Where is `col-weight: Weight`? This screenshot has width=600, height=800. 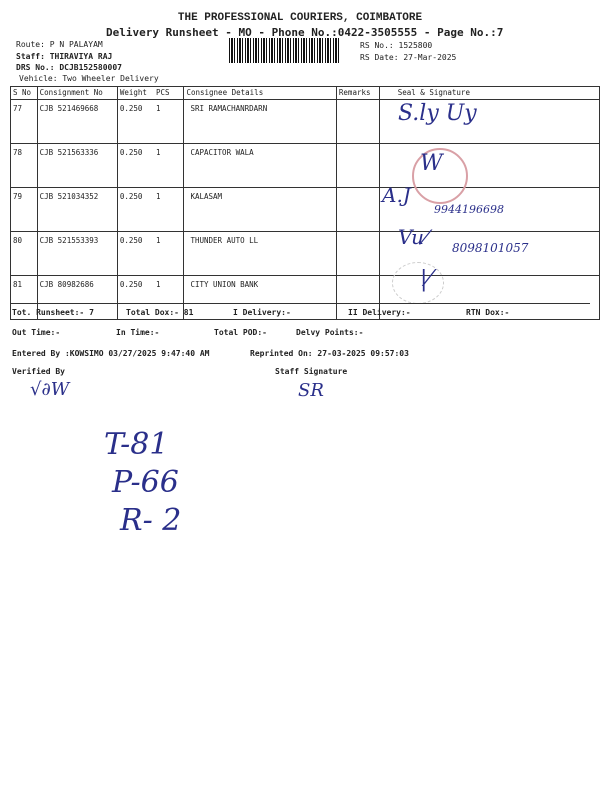
col-weight: Weight is located at coordinates (133, 92).